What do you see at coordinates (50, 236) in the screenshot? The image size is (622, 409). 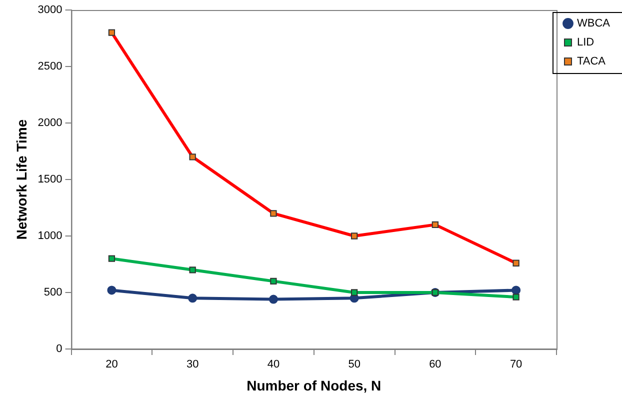 I see `y-tick-label: 1000` at bounding box center [50, 236].